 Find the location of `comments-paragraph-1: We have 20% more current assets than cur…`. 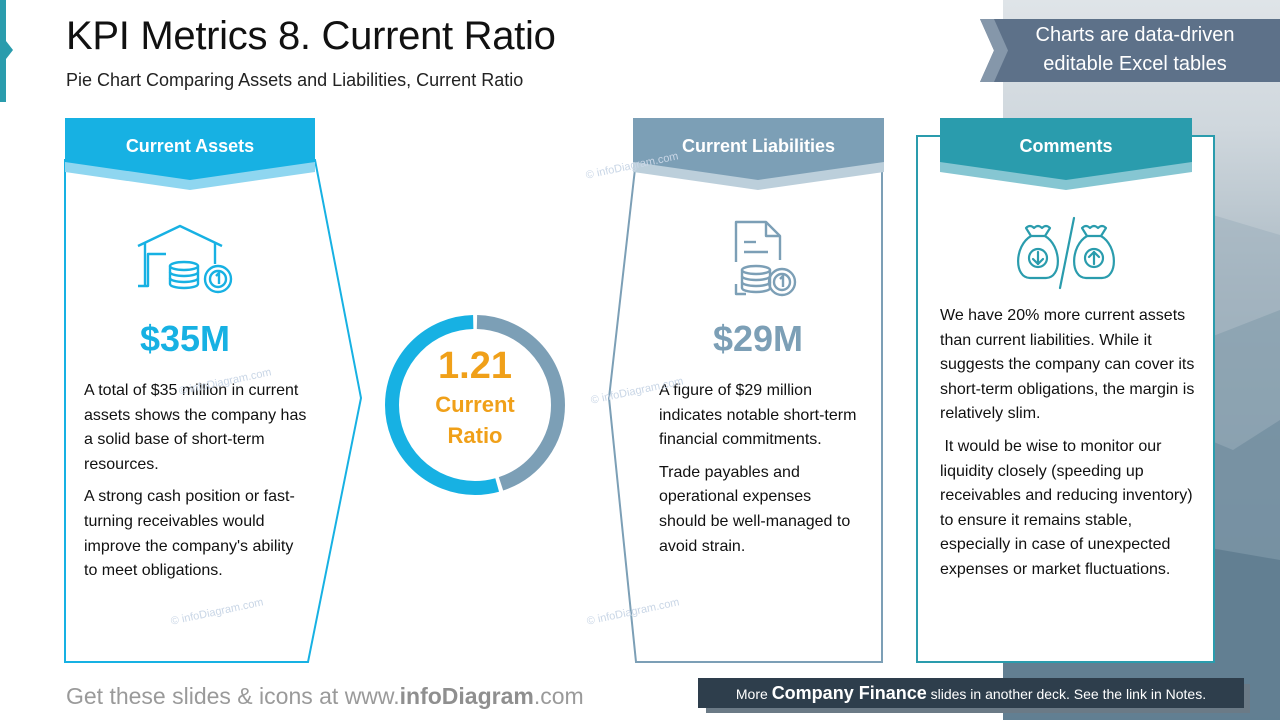

comments-paragraph-1: We have 20% more current assets than cur… is located at coordinates (1069, 365).